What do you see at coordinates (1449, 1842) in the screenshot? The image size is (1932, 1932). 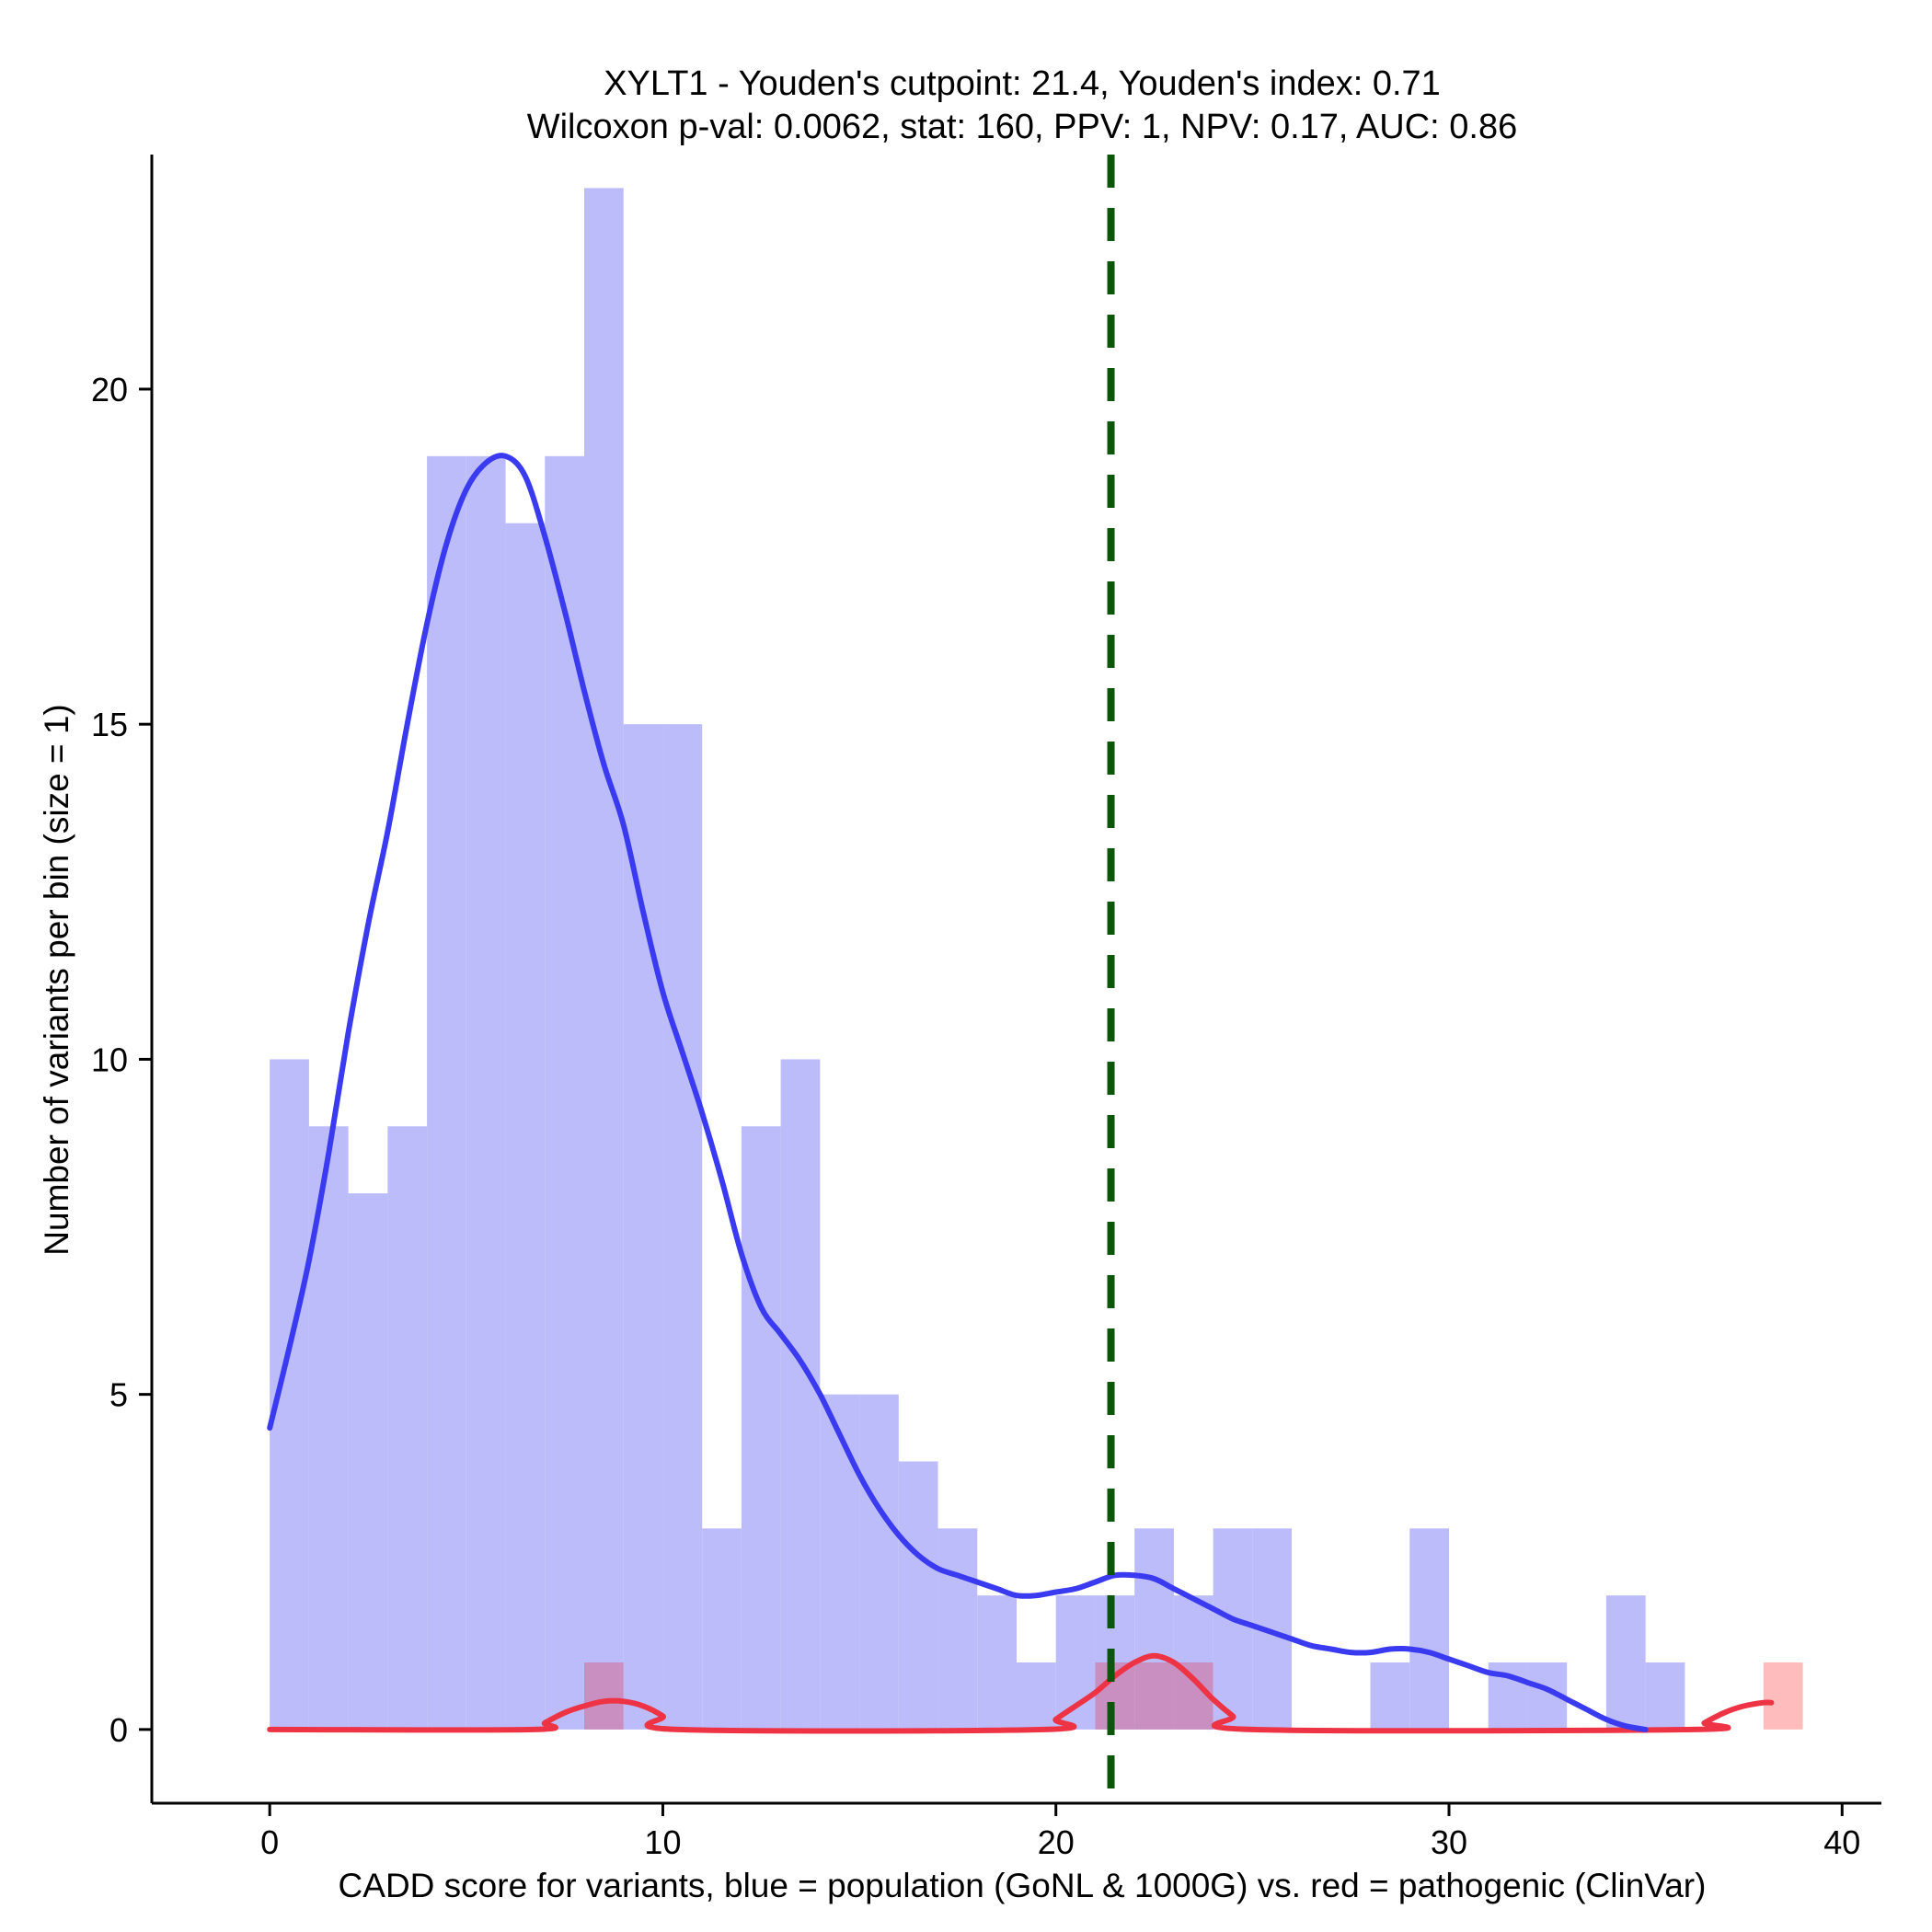 I see `x-tick-label: 30` at bounding box center [1449, 1842].